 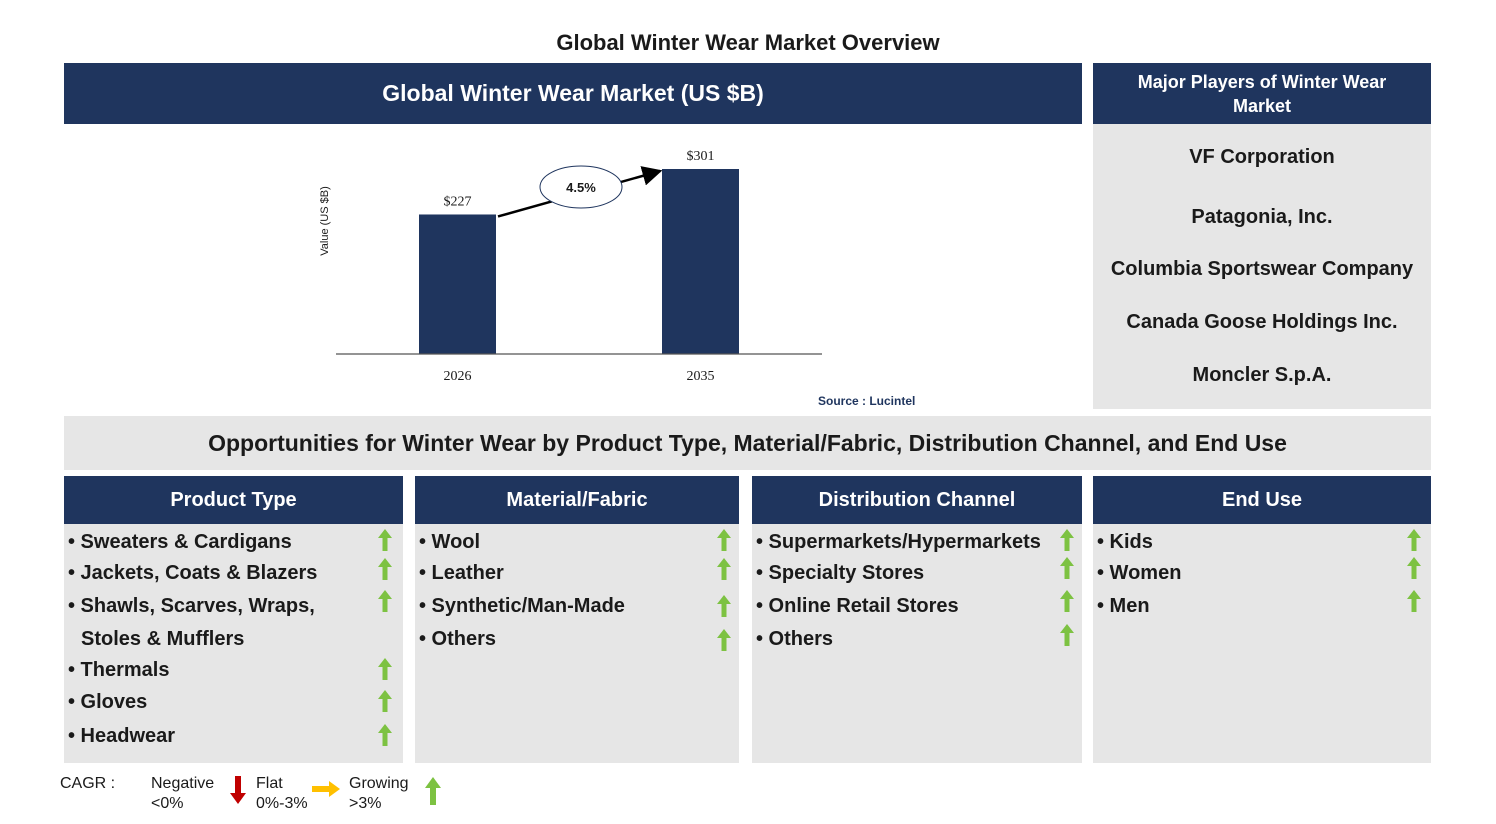 What do you see at coordinates (573, 93) in the screenshot?
I see `market-chart-header: Global Winter Wear Market (US $B)` at bounding box center [573, 93].